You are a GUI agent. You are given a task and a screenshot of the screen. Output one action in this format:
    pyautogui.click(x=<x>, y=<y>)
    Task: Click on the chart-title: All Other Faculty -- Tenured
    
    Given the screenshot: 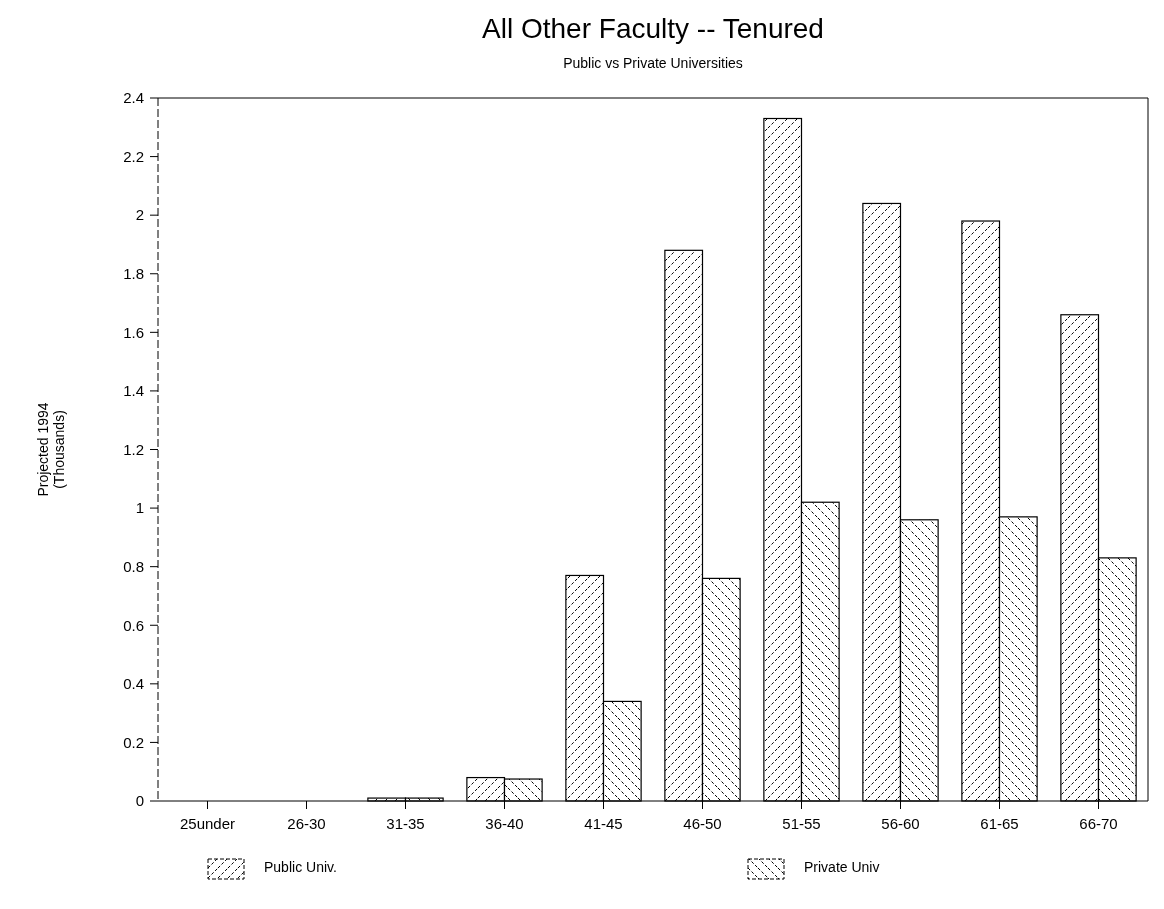 What is the action you would take?
    pyautogui.click(x=653, y=28)
    